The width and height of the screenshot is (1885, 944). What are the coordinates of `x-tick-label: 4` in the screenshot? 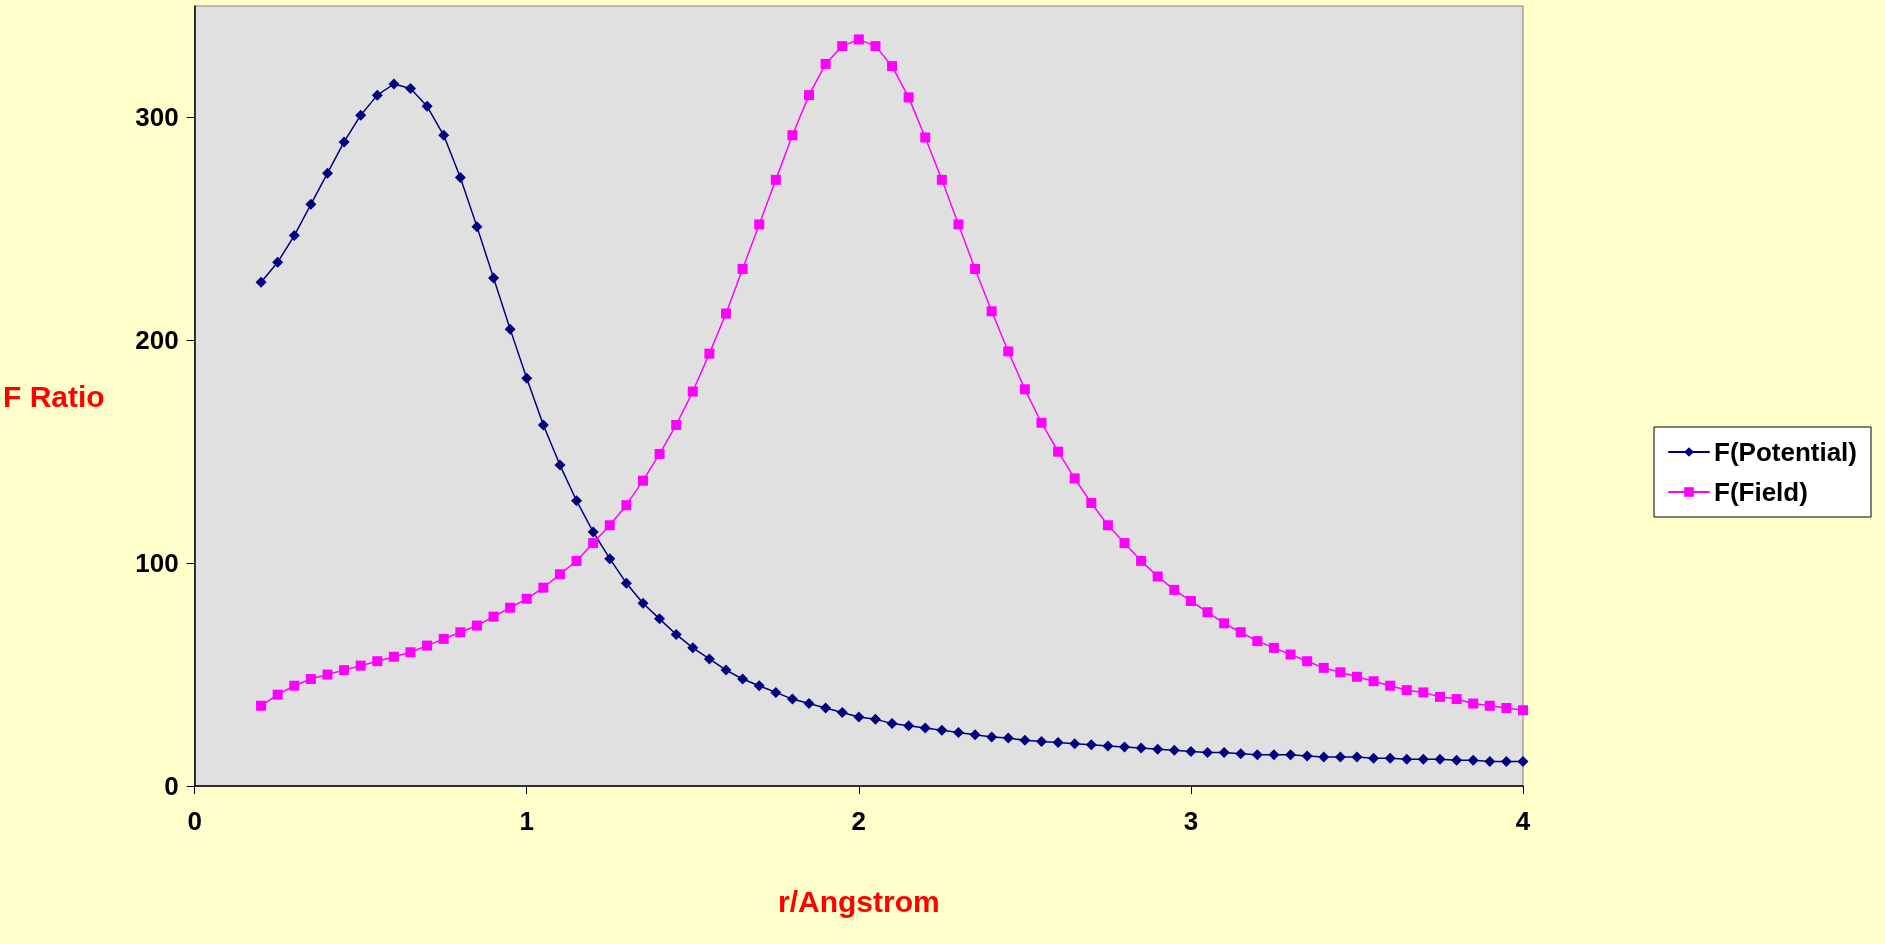 It's located at (1523, 821).